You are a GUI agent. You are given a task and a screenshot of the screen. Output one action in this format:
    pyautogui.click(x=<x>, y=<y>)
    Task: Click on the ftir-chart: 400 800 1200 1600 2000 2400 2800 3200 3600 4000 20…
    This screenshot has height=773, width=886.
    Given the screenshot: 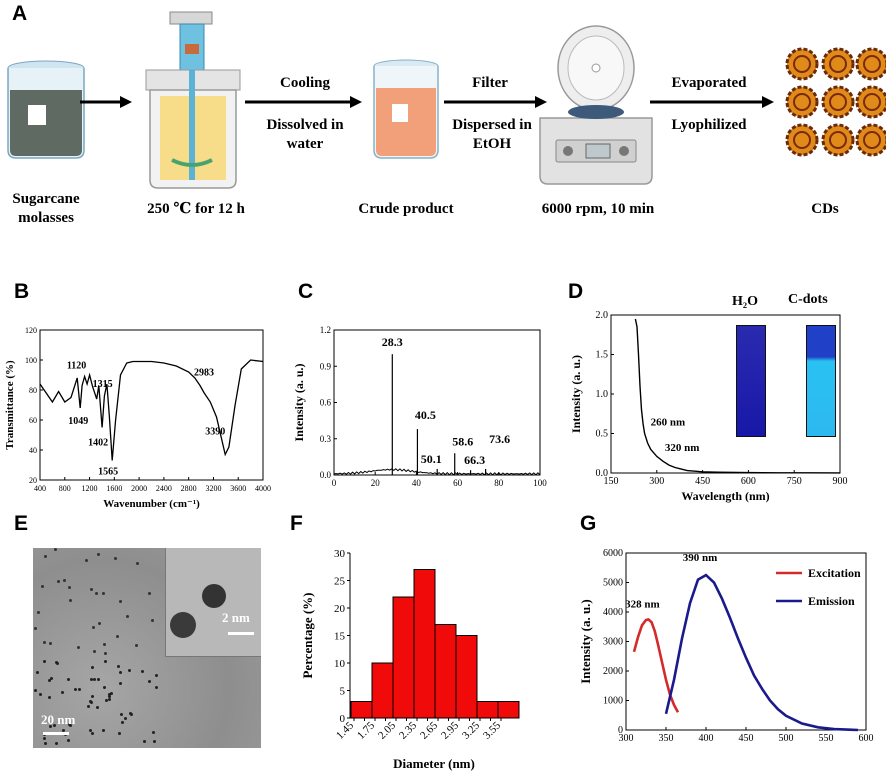 What is the action you would take?
    pyautogui.click(x=137, y=418)
    